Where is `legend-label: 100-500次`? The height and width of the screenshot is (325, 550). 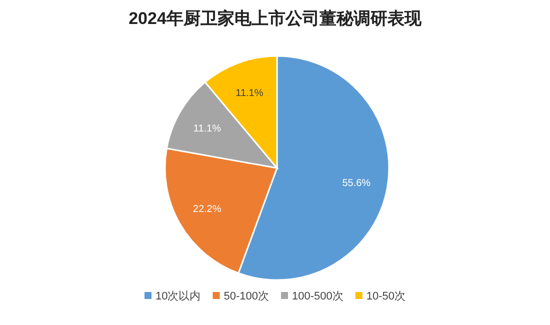 legend-label: 100-500次 is located at coordinates (318, 296).